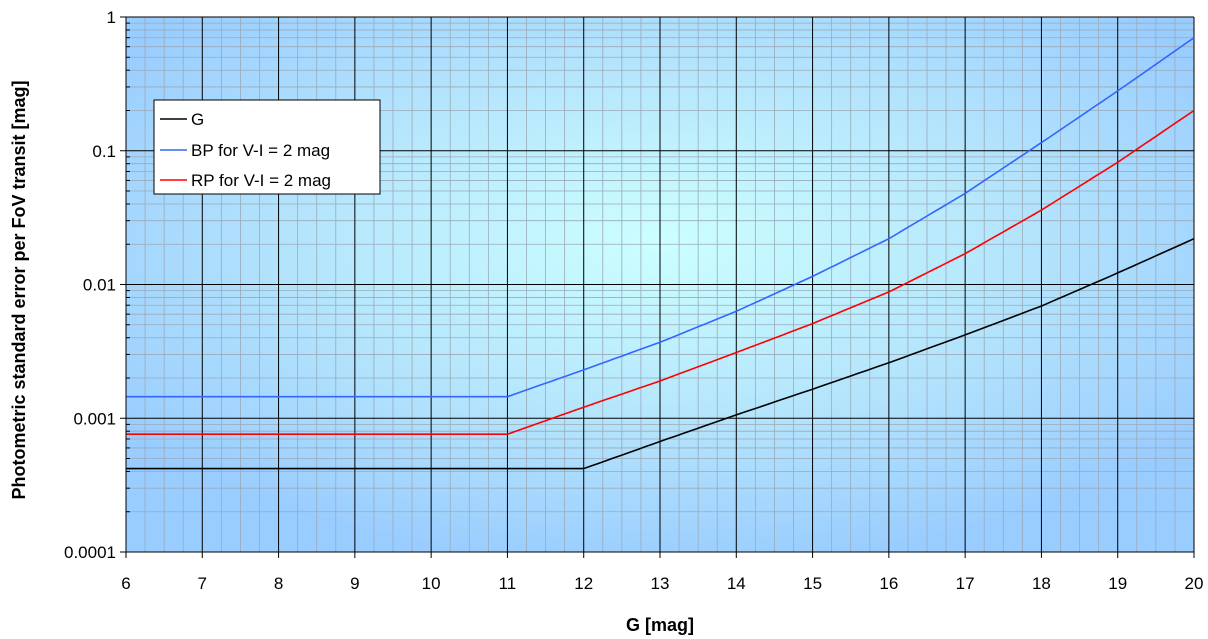  I want to click on y-tick-labels: 0.0001 0.001 0.01 0.1 1, so click(90, 285).